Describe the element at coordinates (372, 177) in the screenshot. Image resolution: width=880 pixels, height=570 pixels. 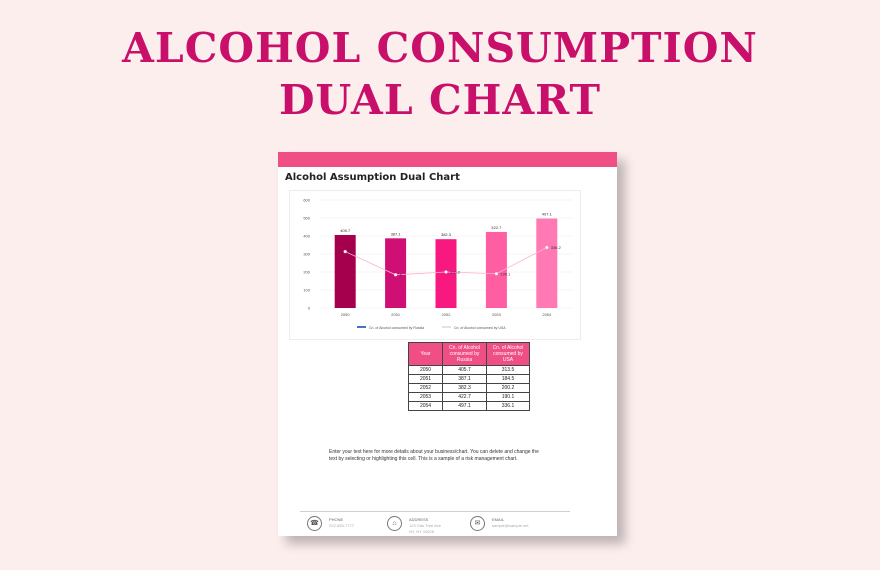
I see `document-title: Alcohol Assumption Dual Chart` at that location.